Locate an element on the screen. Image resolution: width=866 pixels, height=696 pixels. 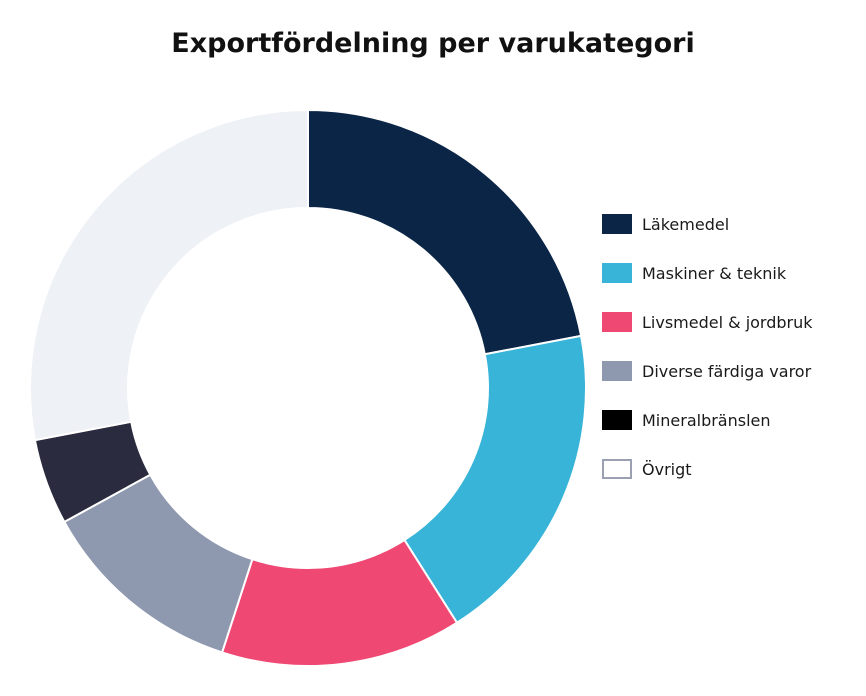
legend-label: Livsmedel & jordbruk is located at coordinates (727, 322).